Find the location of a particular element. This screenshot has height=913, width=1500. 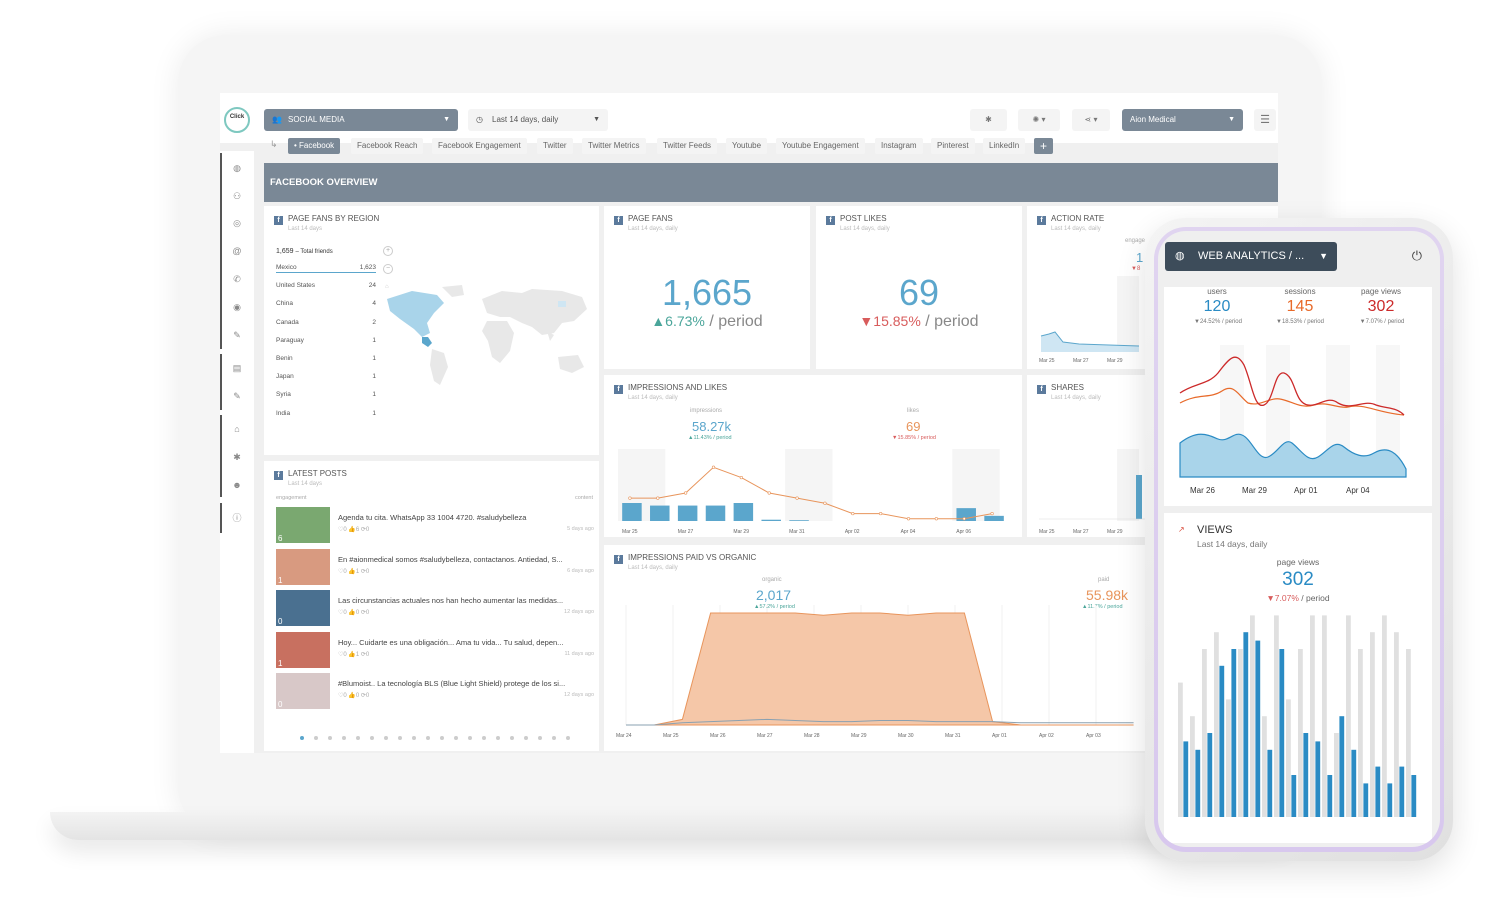

location-icon: ◉ is located at coordinates (237, 307).